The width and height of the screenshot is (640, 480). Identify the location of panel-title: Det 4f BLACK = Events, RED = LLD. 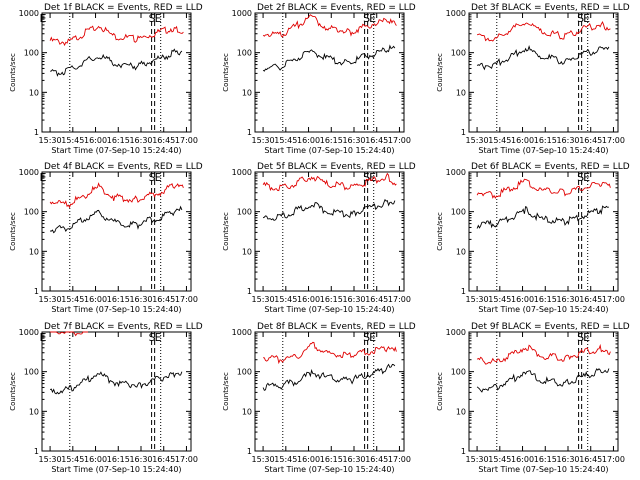
(123, 167).